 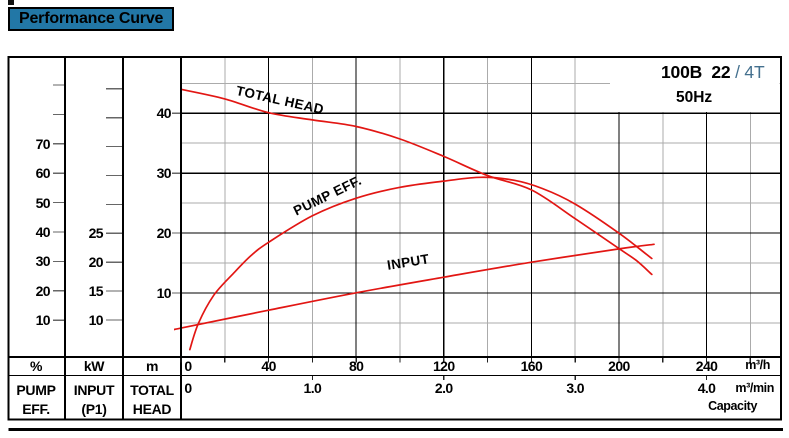 I want to click on frequency-label: 50Hz, so click(x=694, y=97).